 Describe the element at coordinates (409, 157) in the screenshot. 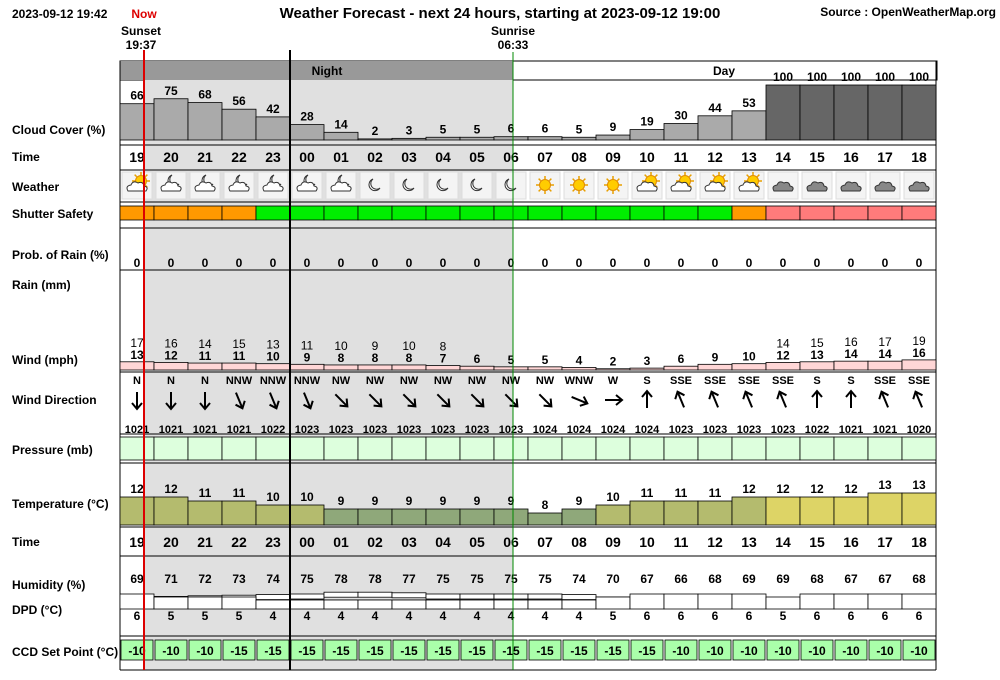

I see `time-label: 03` at that location.